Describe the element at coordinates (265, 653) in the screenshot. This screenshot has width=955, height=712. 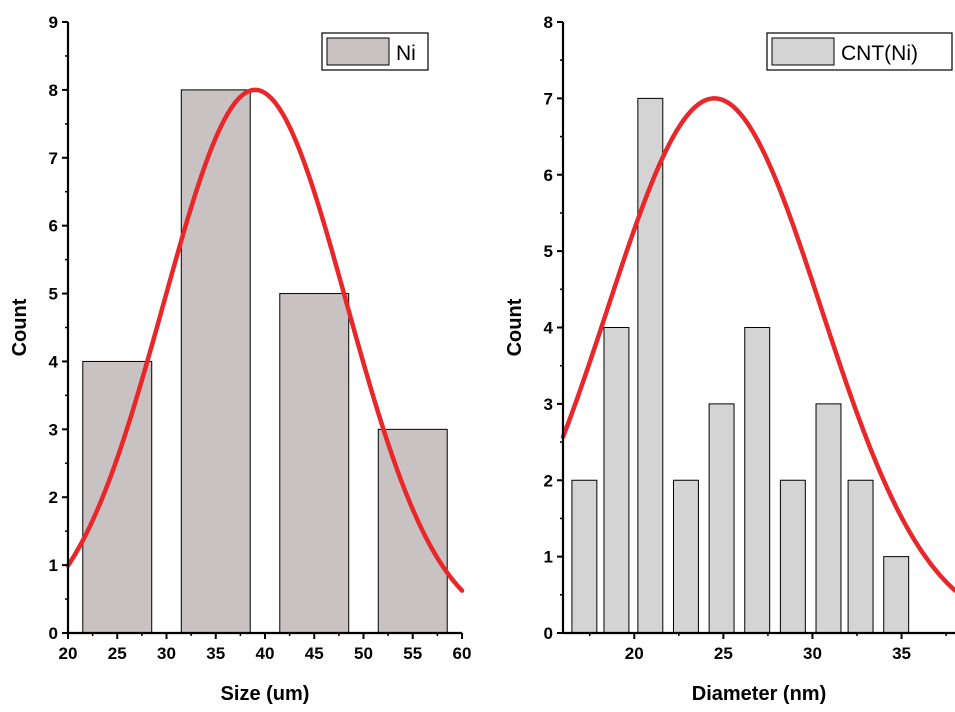
I see `x-tick-label: 40` at that location.